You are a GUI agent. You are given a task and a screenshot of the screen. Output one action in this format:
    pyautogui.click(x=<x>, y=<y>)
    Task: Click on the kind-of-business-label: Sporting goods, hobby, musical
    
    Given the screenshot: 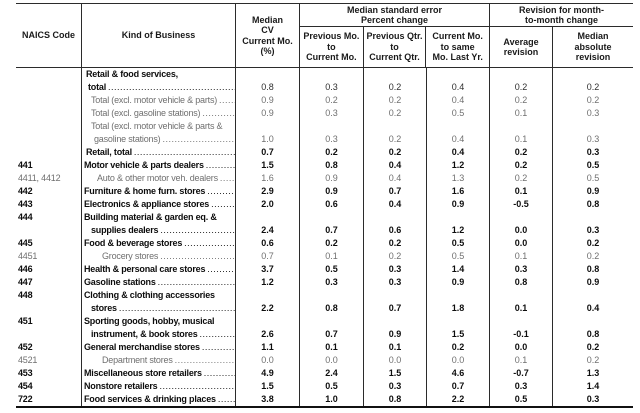 What is the action you would take?
    pyautogui.click(x=149, y=321)
    